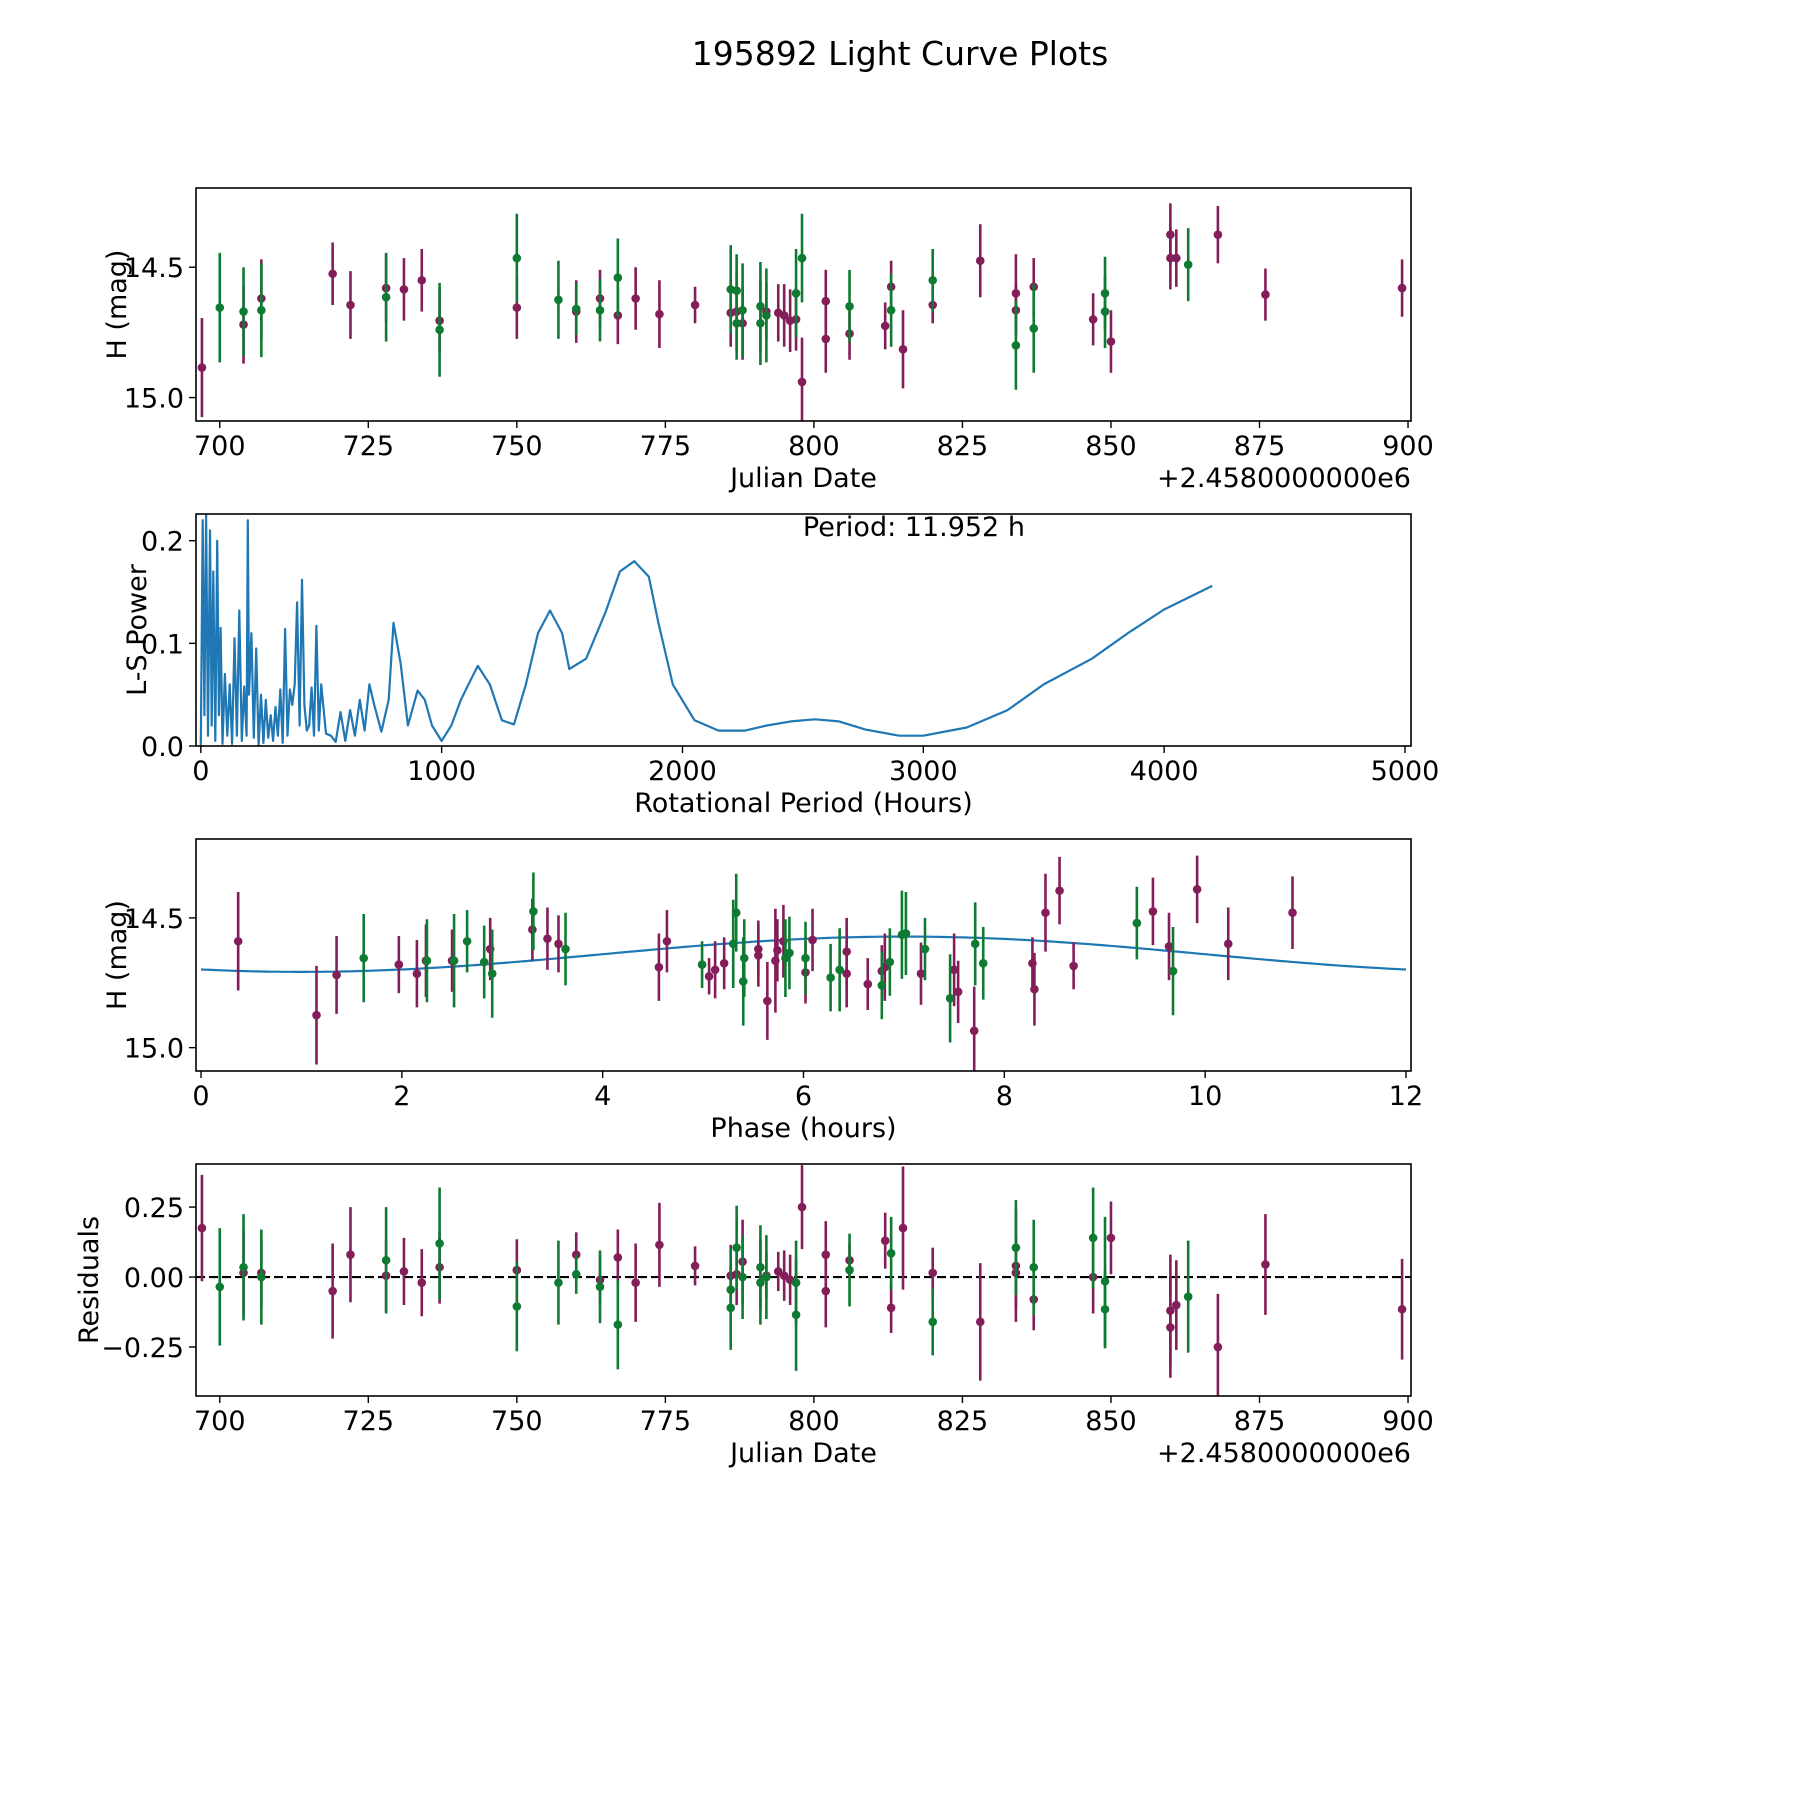 The height and width of the screenshot is (1800, 1800). What do you see at coordinates (401, 1096) in the screenshot?
I see `x-tick-label: 2` at bounding box center [401, 1096].